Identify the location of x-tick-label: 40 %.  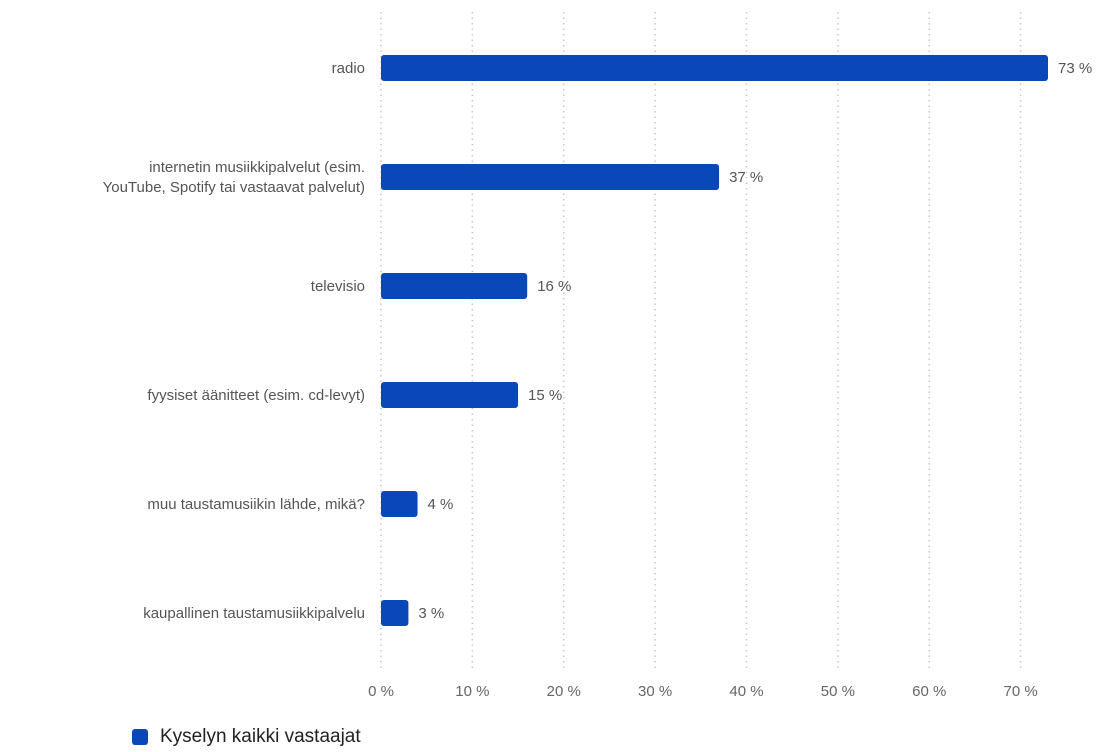
(746, 691).